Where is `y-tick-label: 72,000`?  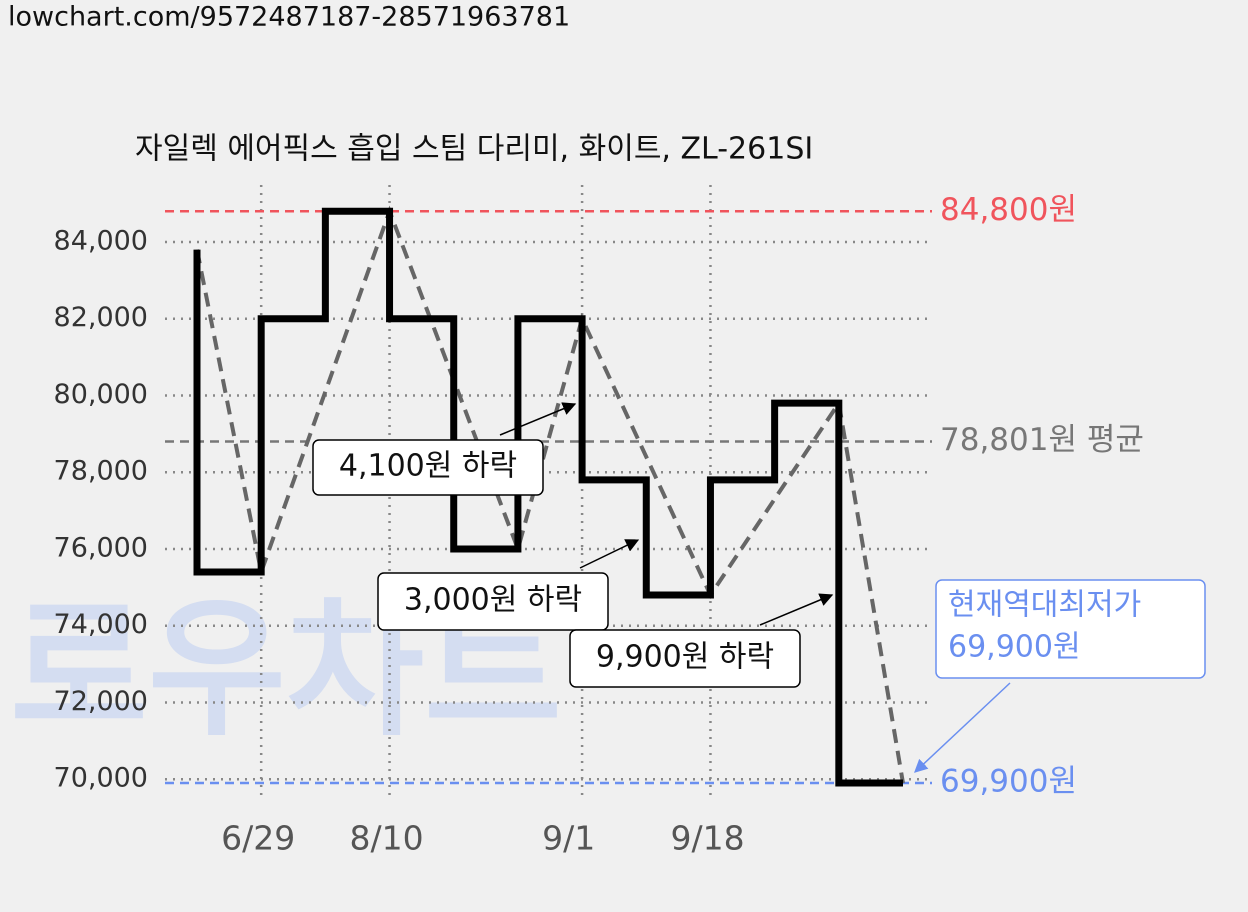 y-tick-label: 72,000 is located at coordinates (101, 701).